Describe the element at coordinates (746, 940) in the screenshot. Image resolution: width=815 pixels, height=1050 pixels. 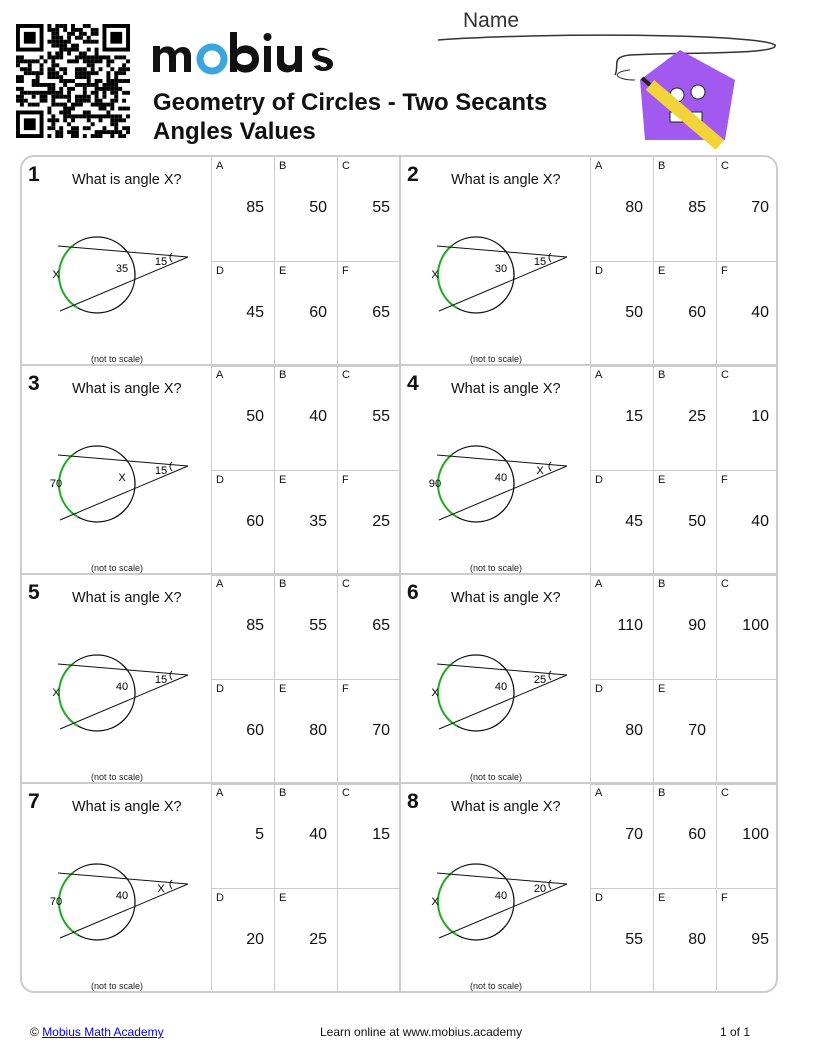
I see `choice-f: F 95` at that location.